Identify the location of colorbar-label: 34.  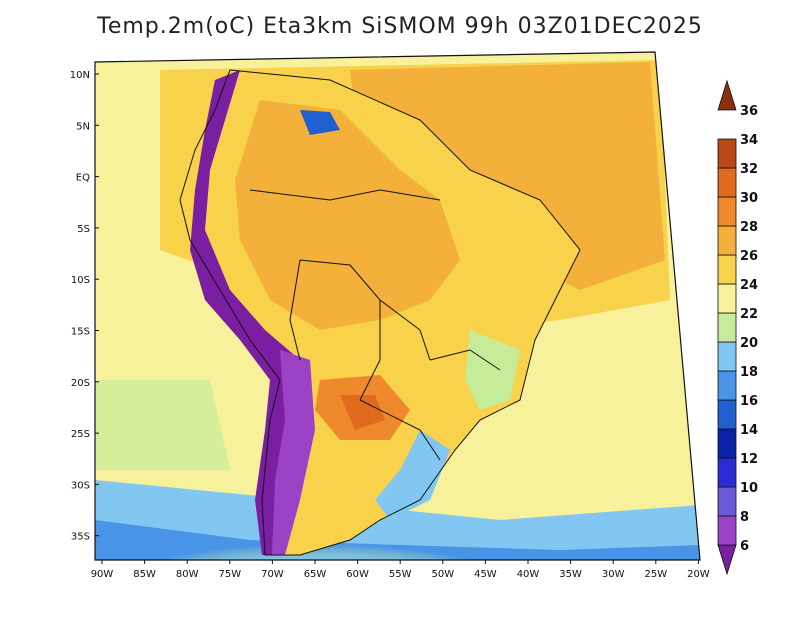
(749, 140).